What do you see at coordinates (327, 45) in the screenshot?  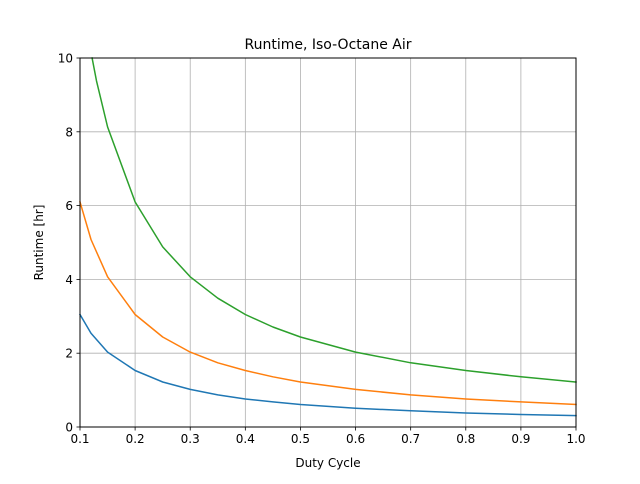 I see `chart-title: Runtime, Iso-Octane Air` at bounding box center [327, 45].